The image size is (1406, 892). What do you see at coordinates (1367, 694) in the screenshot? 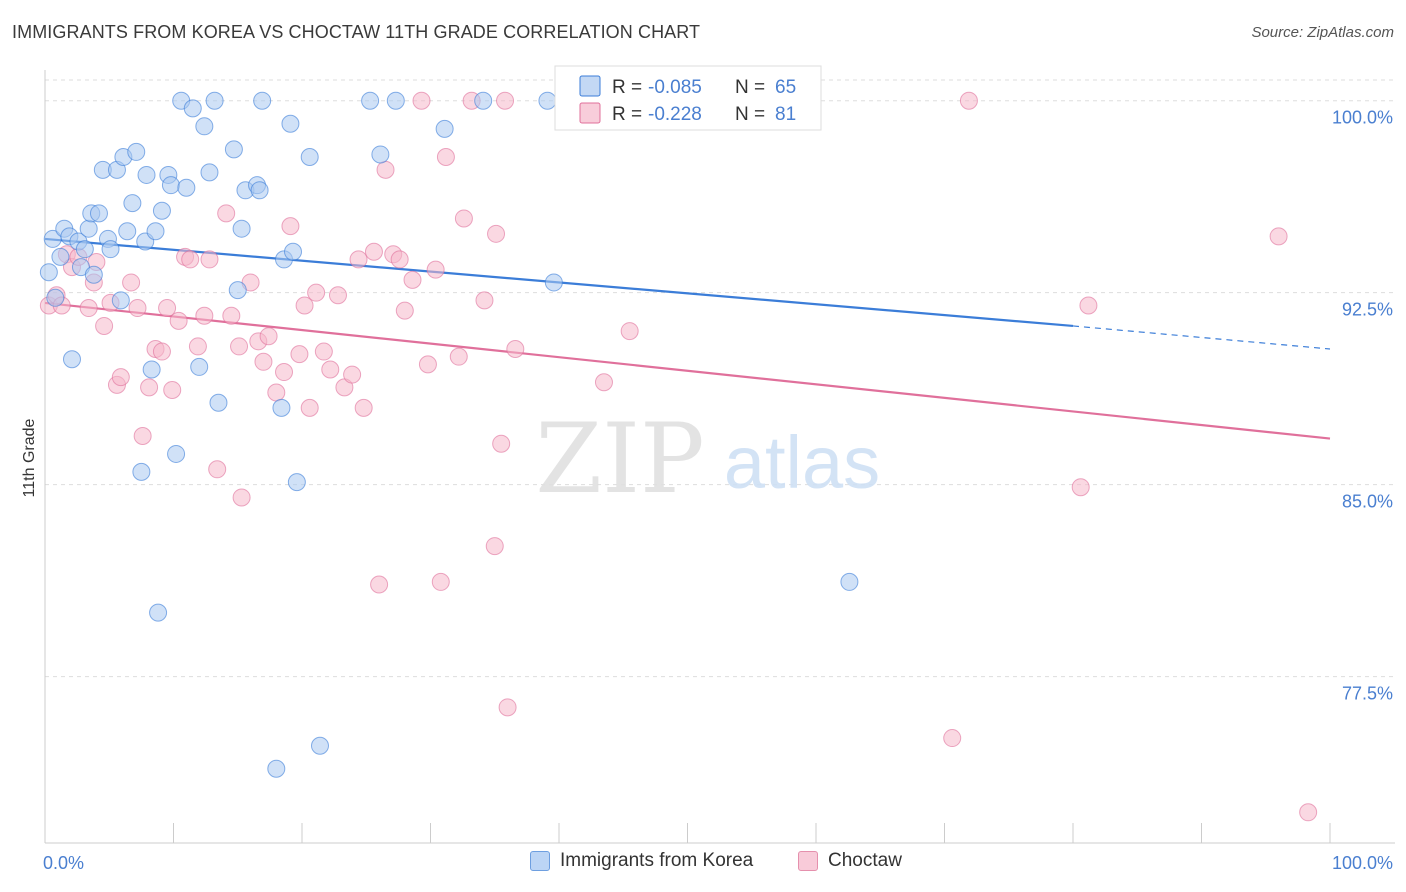
I see `y-tick-label: 77.5%` at bounding box center [1367, 694].